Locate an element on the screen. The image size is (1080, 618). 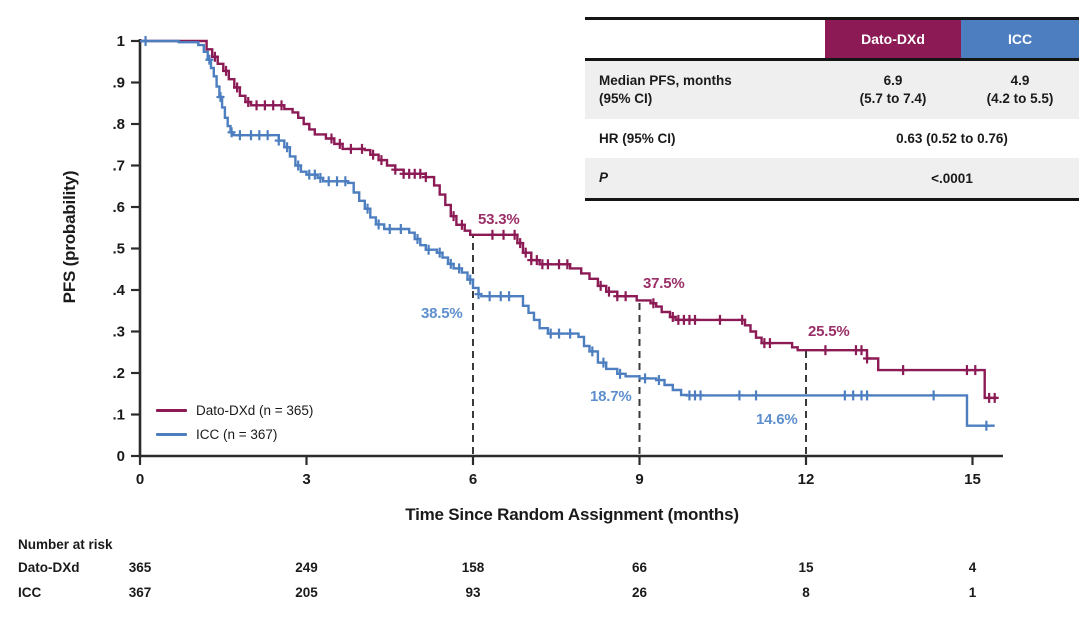
risk-value: 365 is located at coordinates (140, 567).